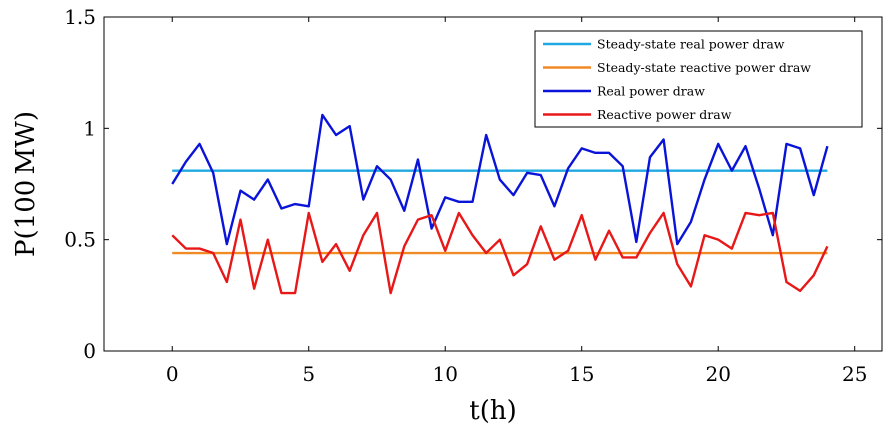 The height and width of the screenshot is (433, 884). I want to click on x-tick-label: 15, so click(581, 374).